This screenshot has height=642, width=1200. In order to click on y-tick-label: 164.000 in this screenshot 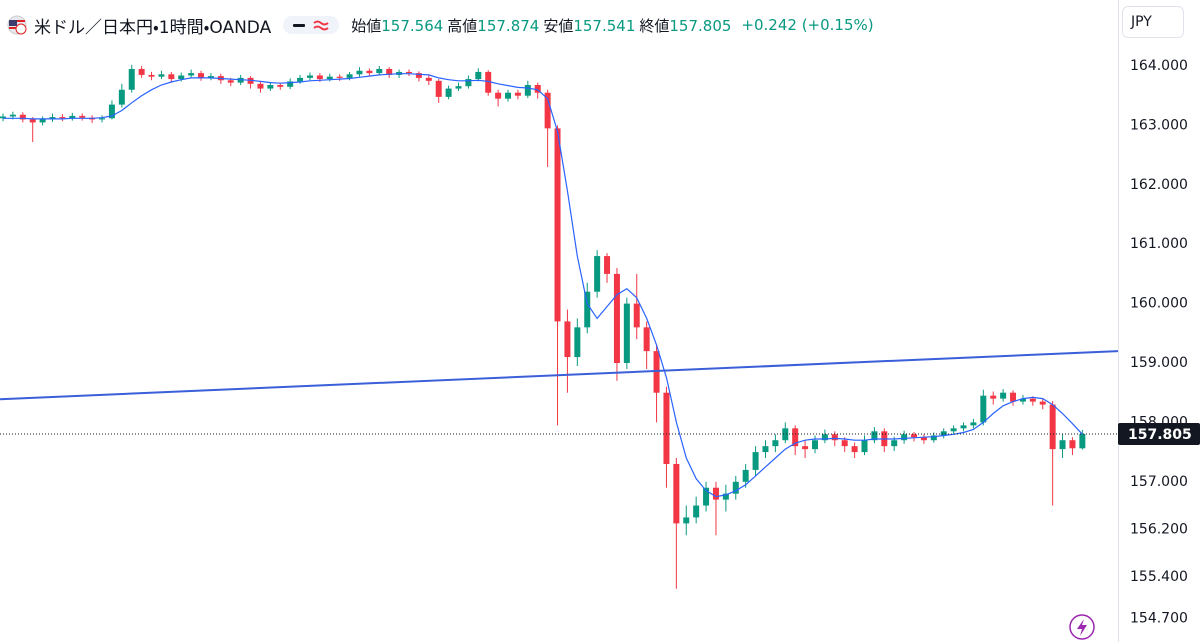, I will do `click(1159, 66)`.